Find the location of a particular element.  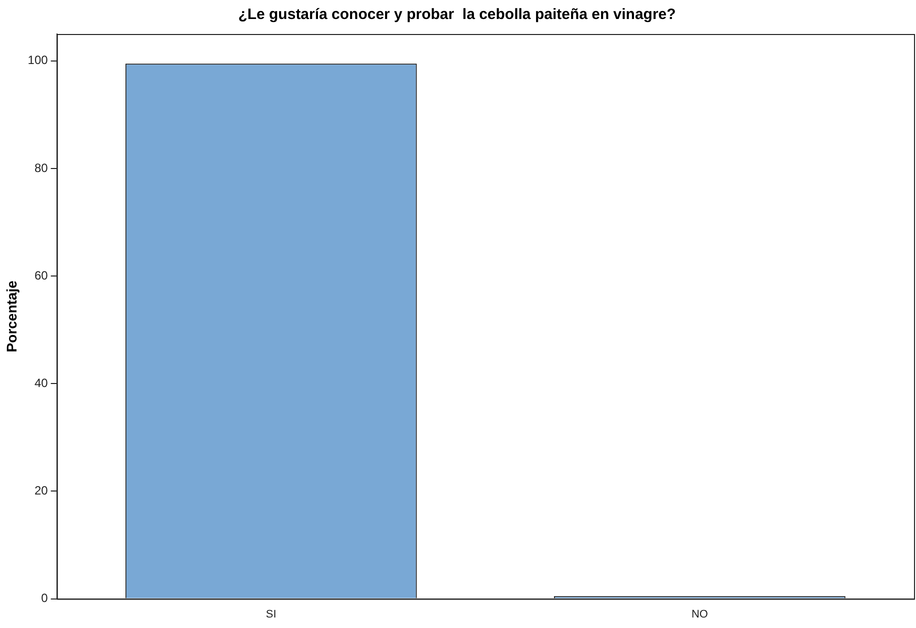

y-tick-label: 40 is located at coordinates (41, 383).